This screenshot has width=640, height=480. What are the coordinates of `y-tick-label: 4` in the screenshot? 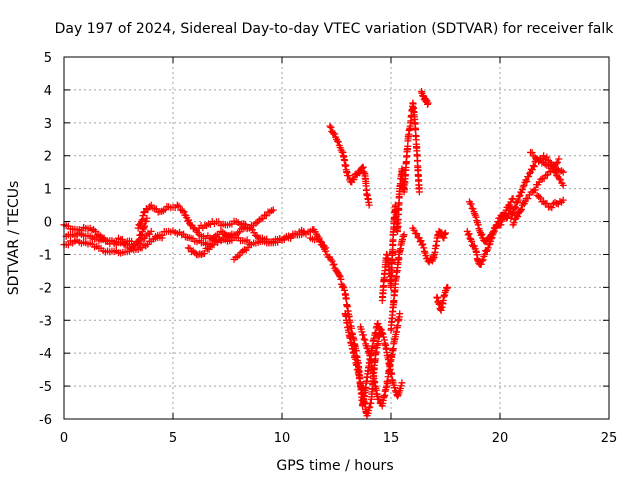 It's located at (48, 91).